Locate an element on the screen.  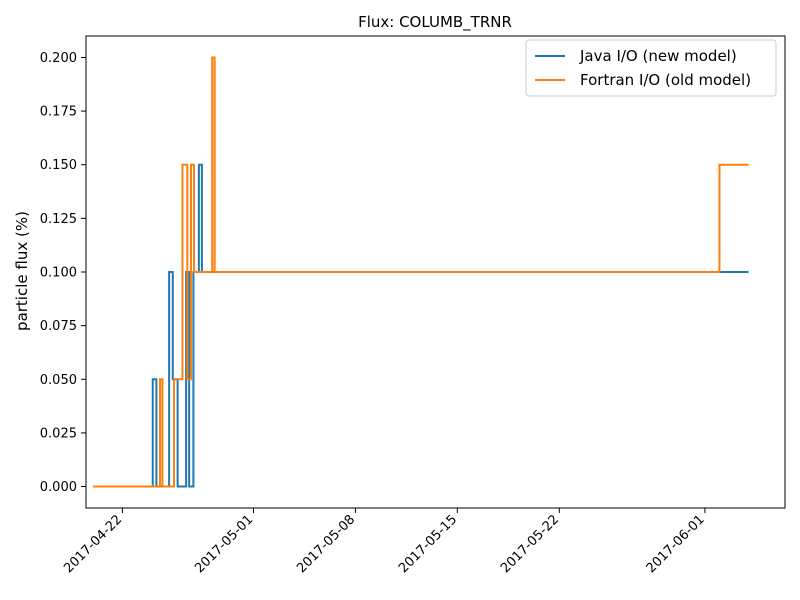
chart-title: Flux: COLUMB_TRNR is located at coordinates (435, 22).